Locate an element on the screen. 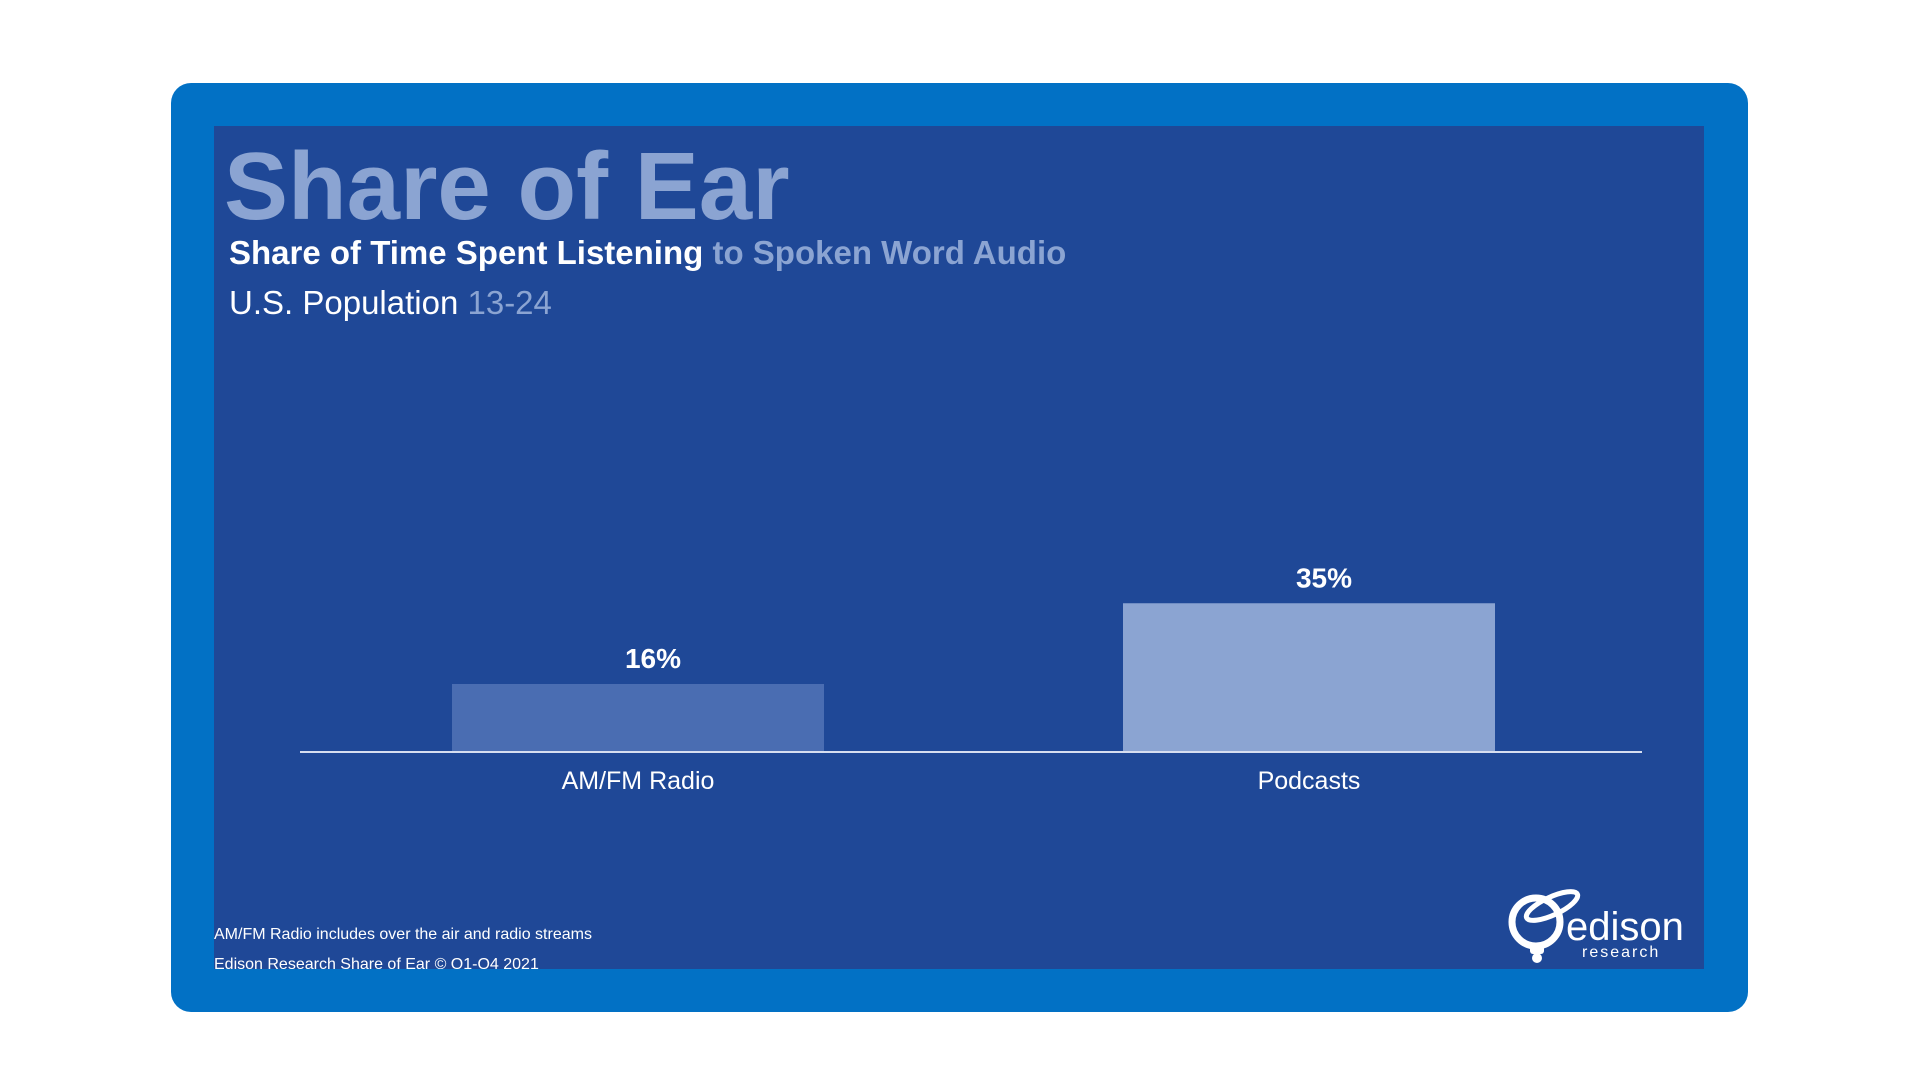 The image size is (1920, 1080). logo-subtext: research is located at coordinates (1621, 952).